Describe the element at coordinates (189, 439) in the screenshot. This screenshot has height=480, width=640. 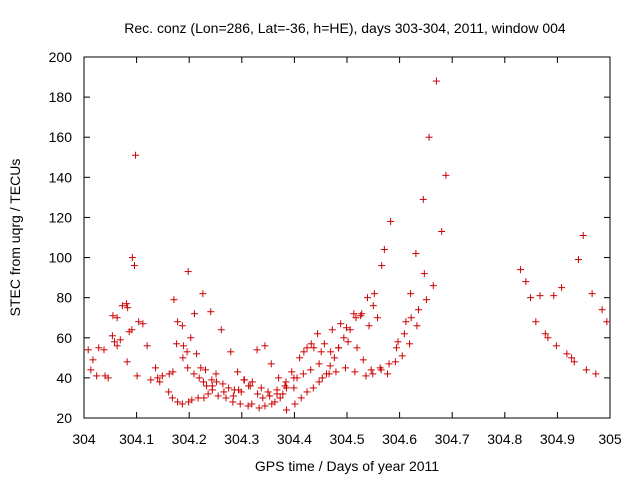
I see `x-tick-label: 304.2` at that location.